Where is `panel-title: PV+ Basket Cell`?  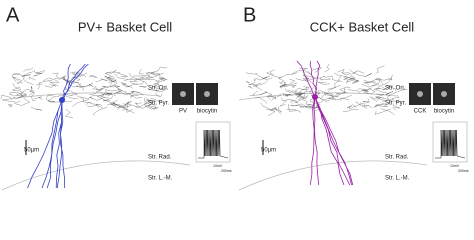 panel-title: PV+ Basket Cell is located at coordinates (125, 26).